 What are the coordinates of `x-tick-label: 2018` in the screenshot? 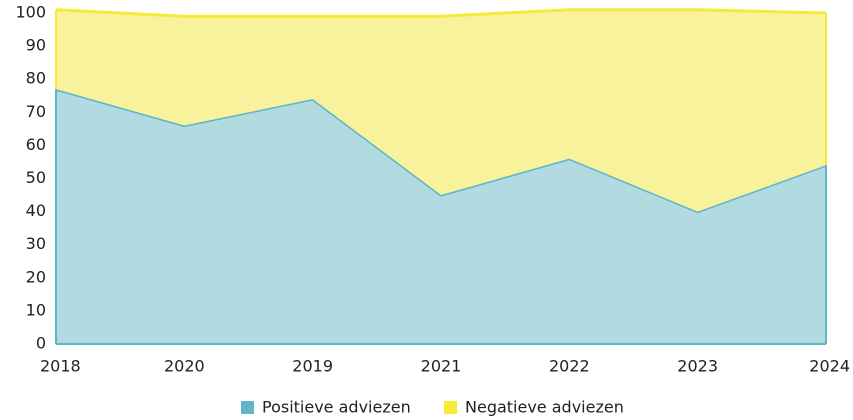 It's located at (60, 366).